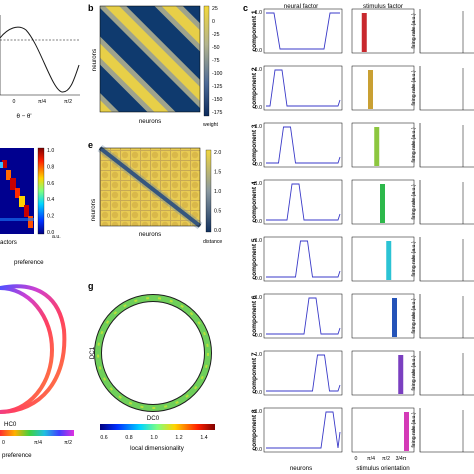 This screenshot has width=474, height=474. I want to click on panel-e-colorbar-tick-3: 0.5, so click(217, 212).